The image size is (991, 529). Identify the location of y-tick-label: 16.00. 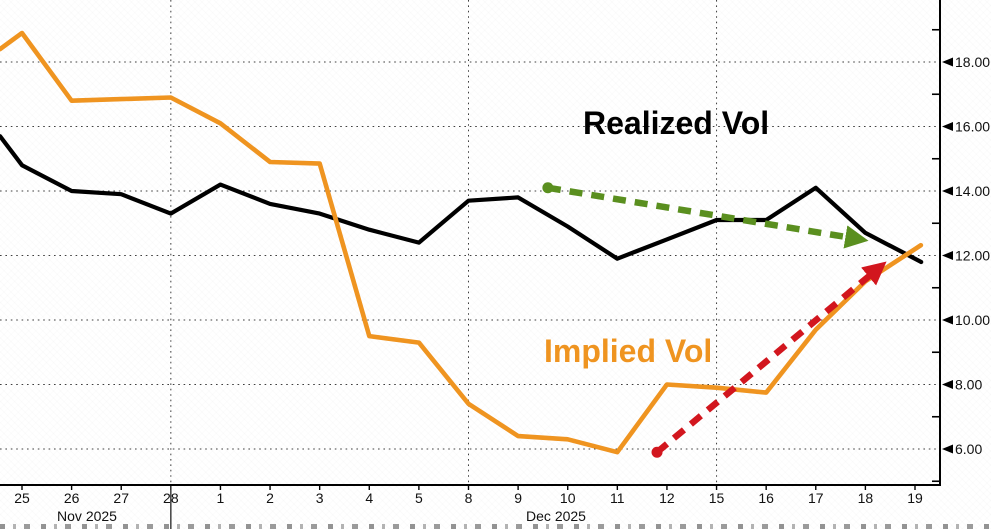
(972, 126).